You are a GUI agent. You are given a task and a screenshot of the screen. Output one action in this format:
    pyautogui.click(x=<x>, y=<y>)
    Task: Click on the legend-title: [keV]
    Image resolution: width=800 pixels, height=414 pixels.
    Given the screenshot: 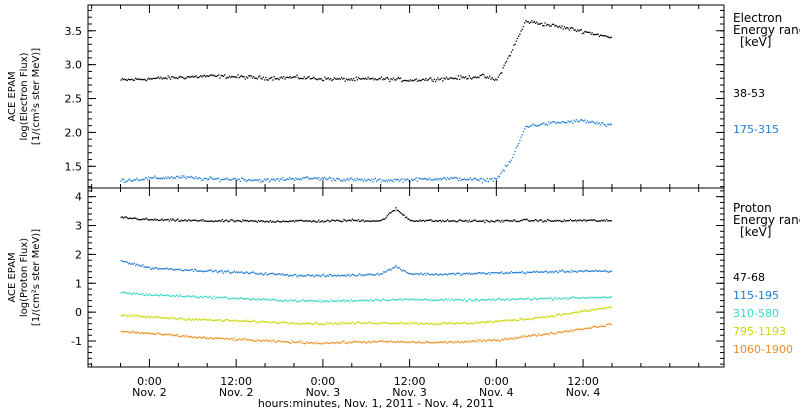 What is the action you would take?
    pyautogui.click(x=755, y=42)
    